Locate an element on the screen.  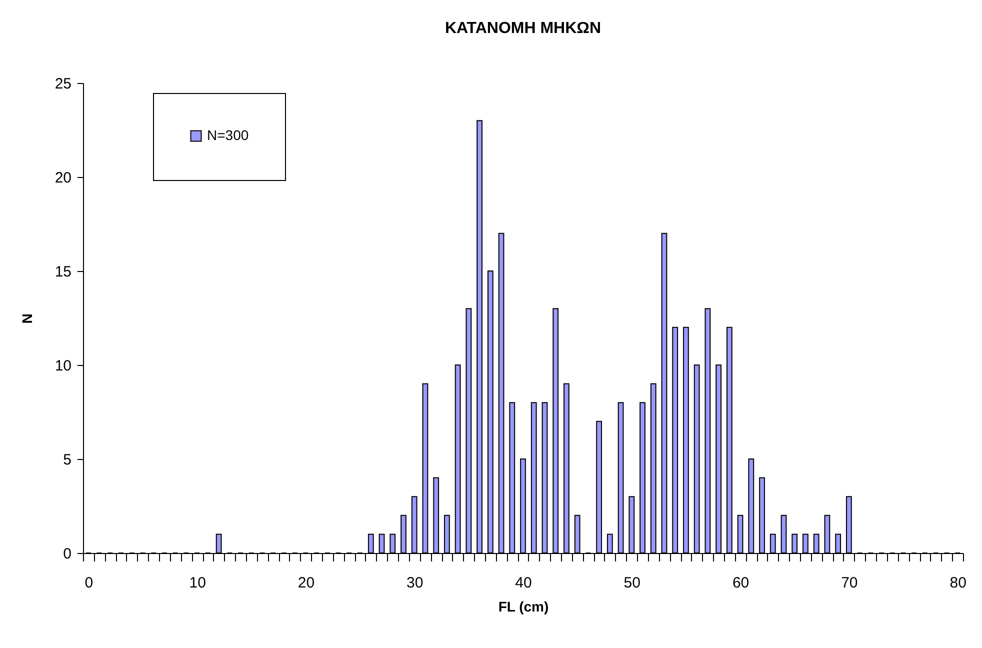
y-axis-title: N is located at coordinates (26, 318).